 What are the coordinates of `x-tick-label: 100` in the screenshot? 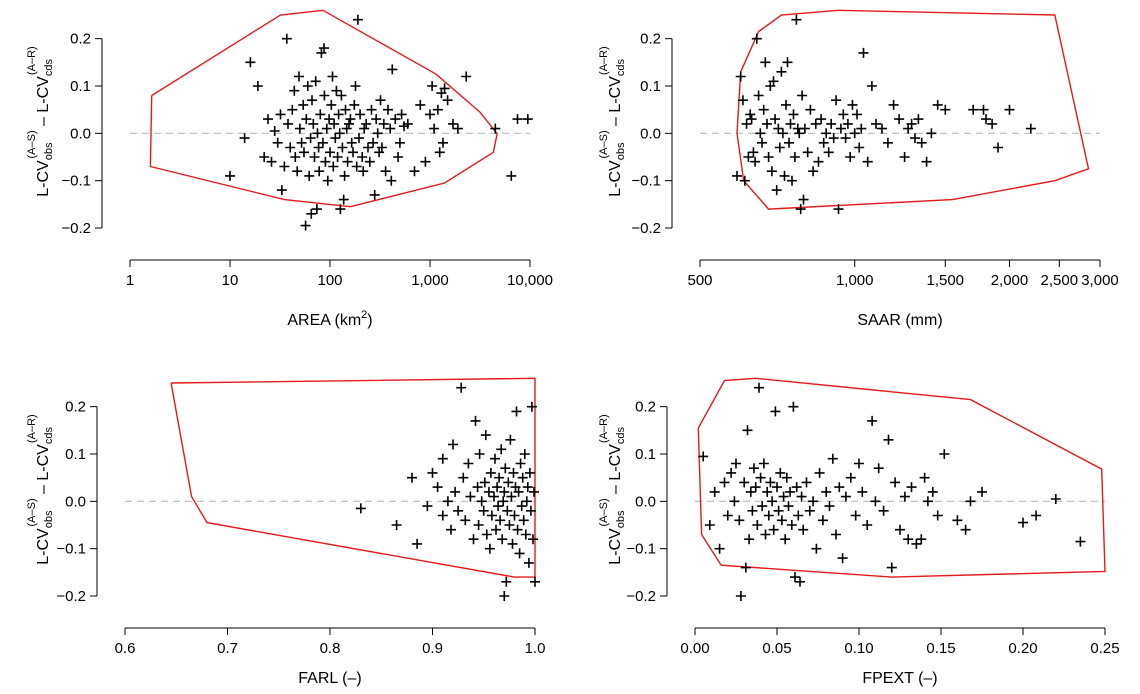 It's located at (329, 280).